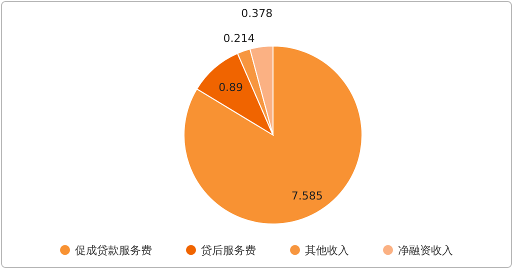 The height and width of the screenshot is (269, 513). What do you see at coordinates (228, 250) in the screenshot?
I see `legend-label: 贷后服务费` at bounding box center [228, 250].